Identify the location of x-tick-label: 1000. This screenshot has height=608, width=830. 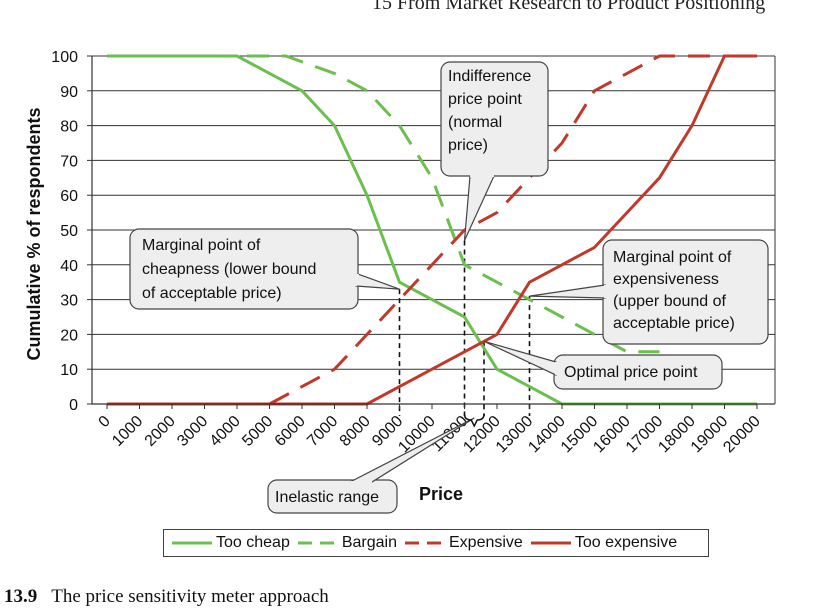
(127, 431).